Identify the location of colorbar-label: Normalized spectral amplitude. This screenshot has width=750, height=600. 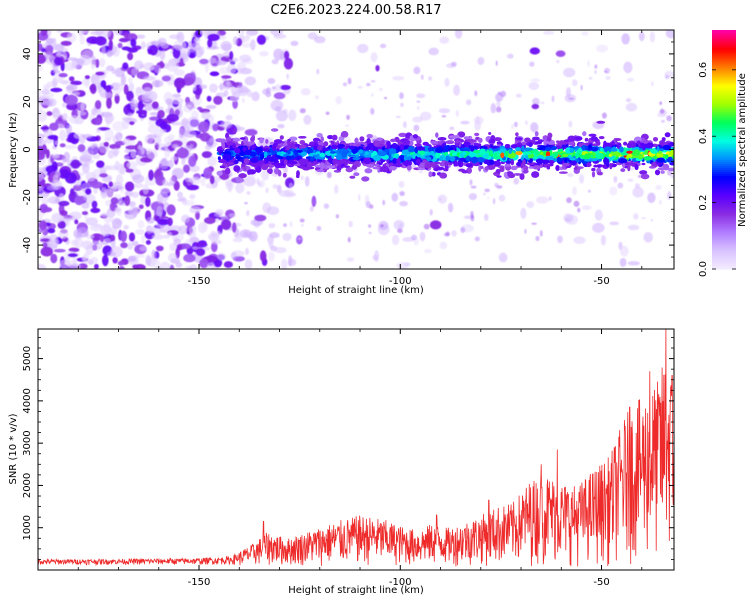
(742, 150).